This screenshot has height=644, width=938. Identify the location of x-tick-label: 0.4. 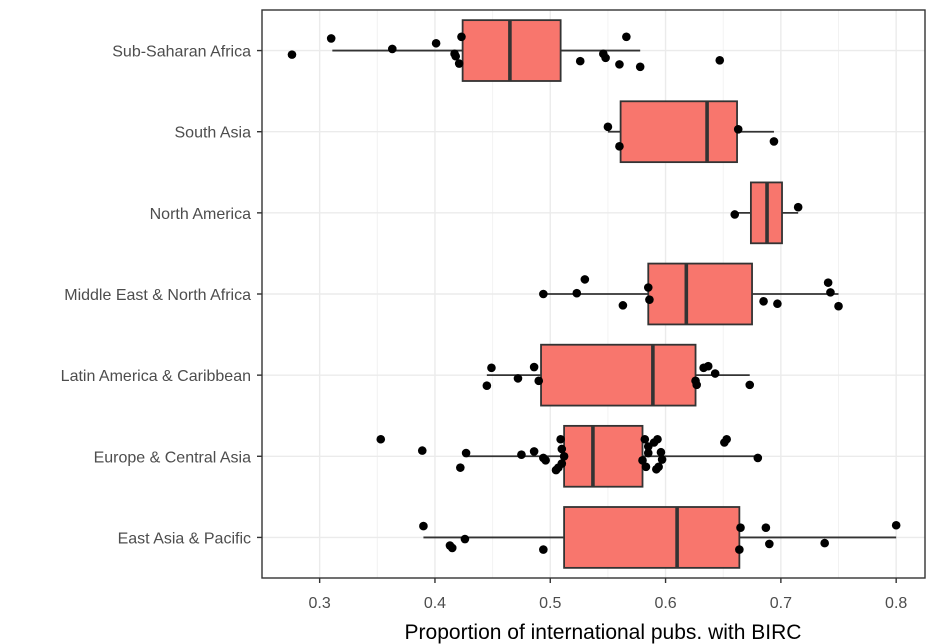
(435, 603).